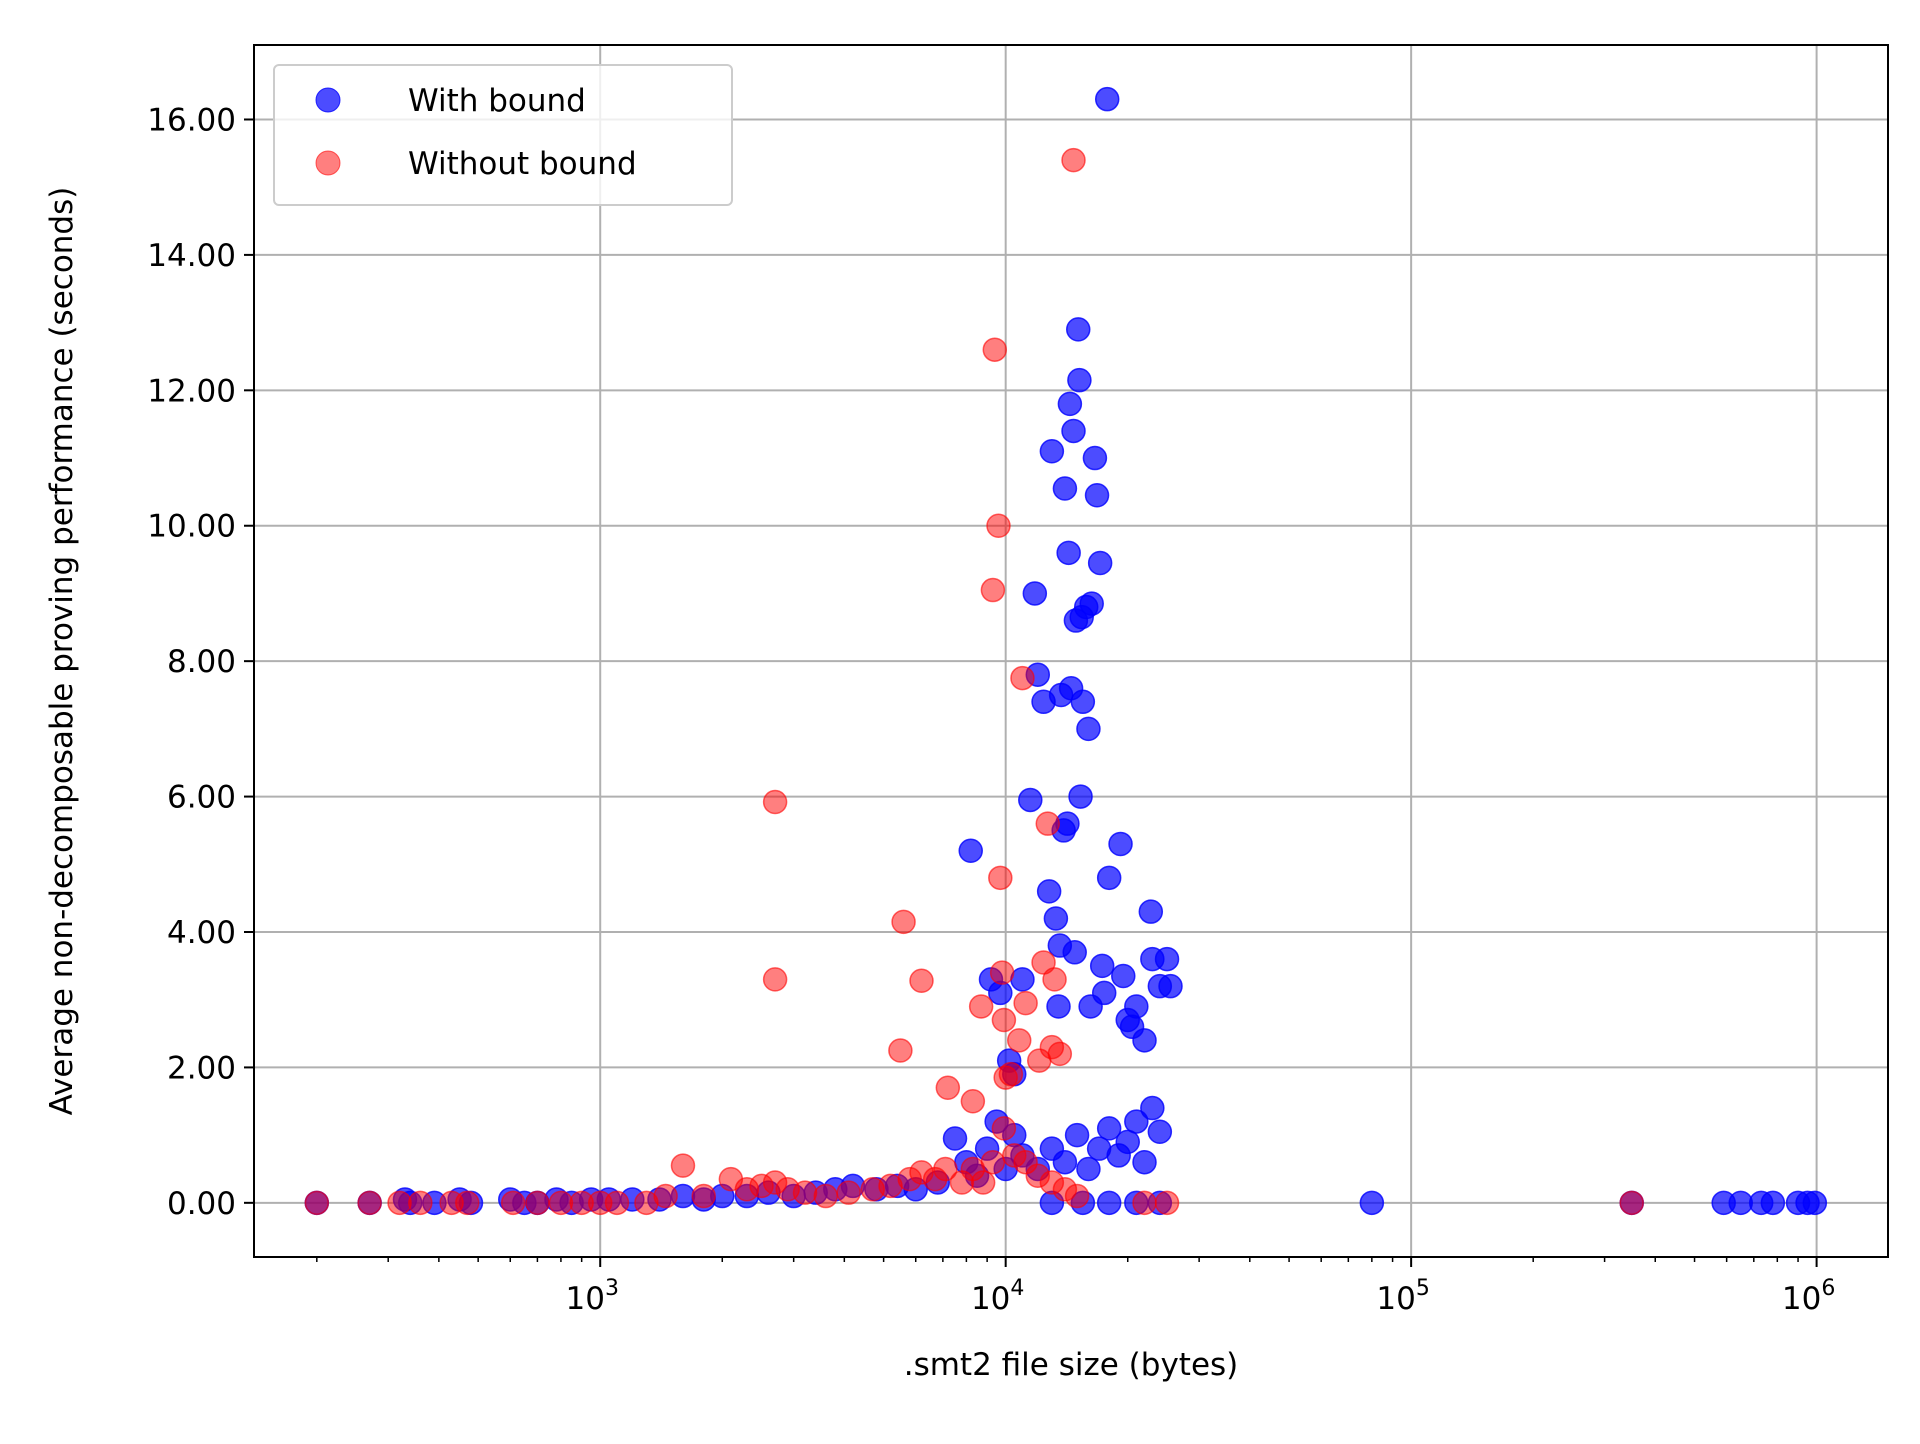 The image size is (1920, 1444). I want to click on y-tick-label: 14.00, so click(191, 256).